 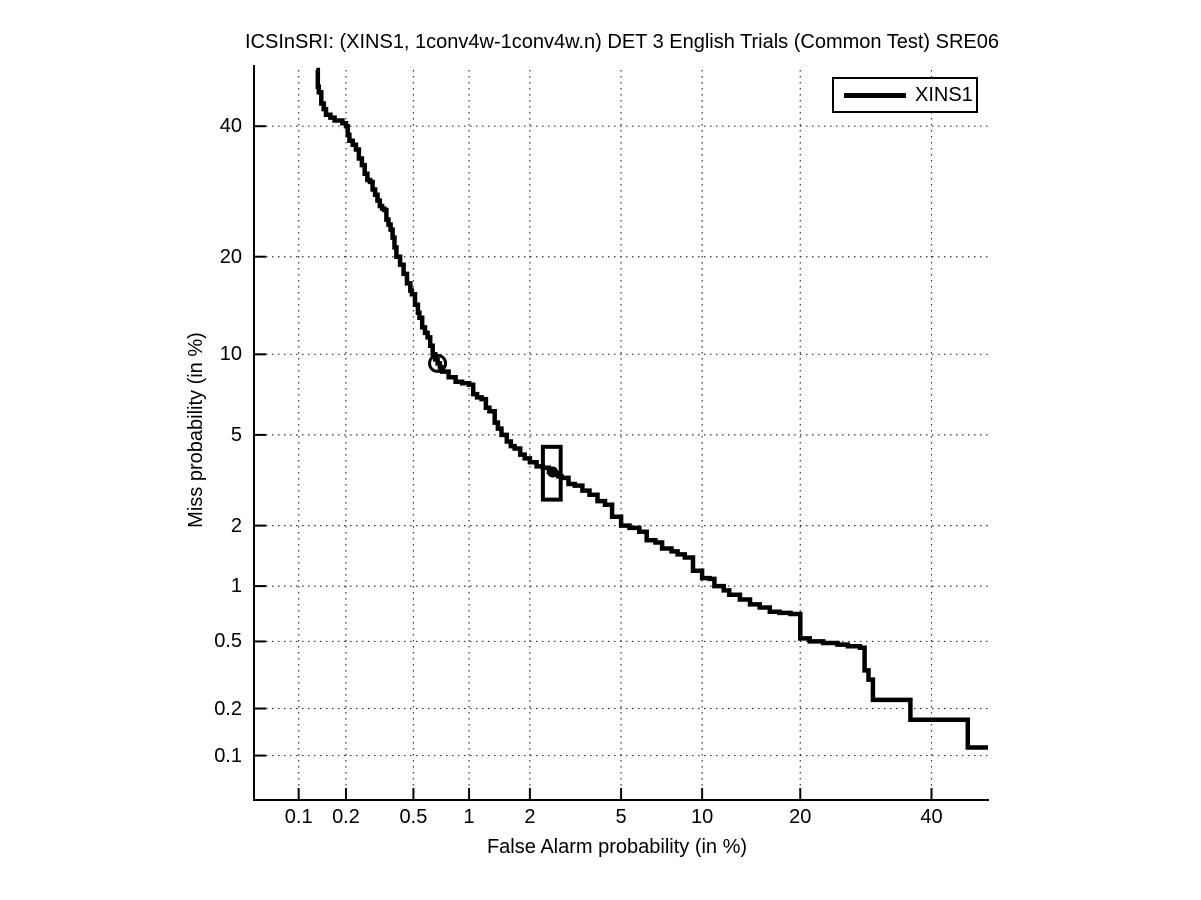 I want to click on x-tick-label: 0.5, so click(x=413, y=817).